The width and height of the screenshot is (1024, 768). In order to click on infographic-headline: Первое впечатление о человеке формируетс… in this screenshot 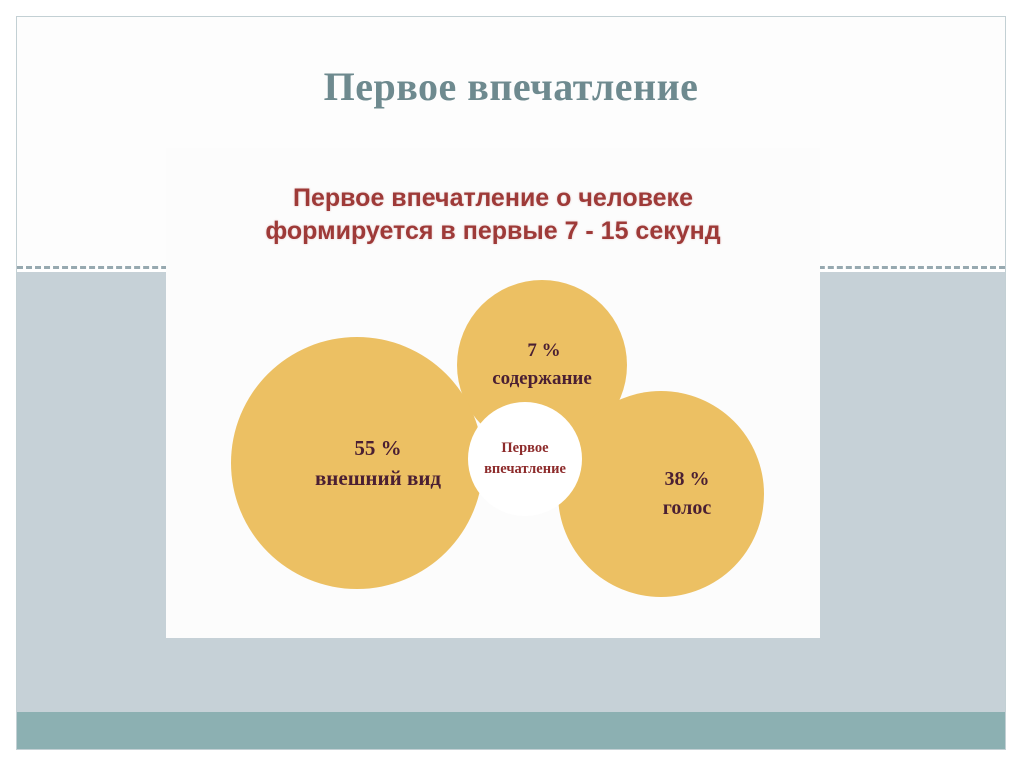, I will do `click(493, 215)`.